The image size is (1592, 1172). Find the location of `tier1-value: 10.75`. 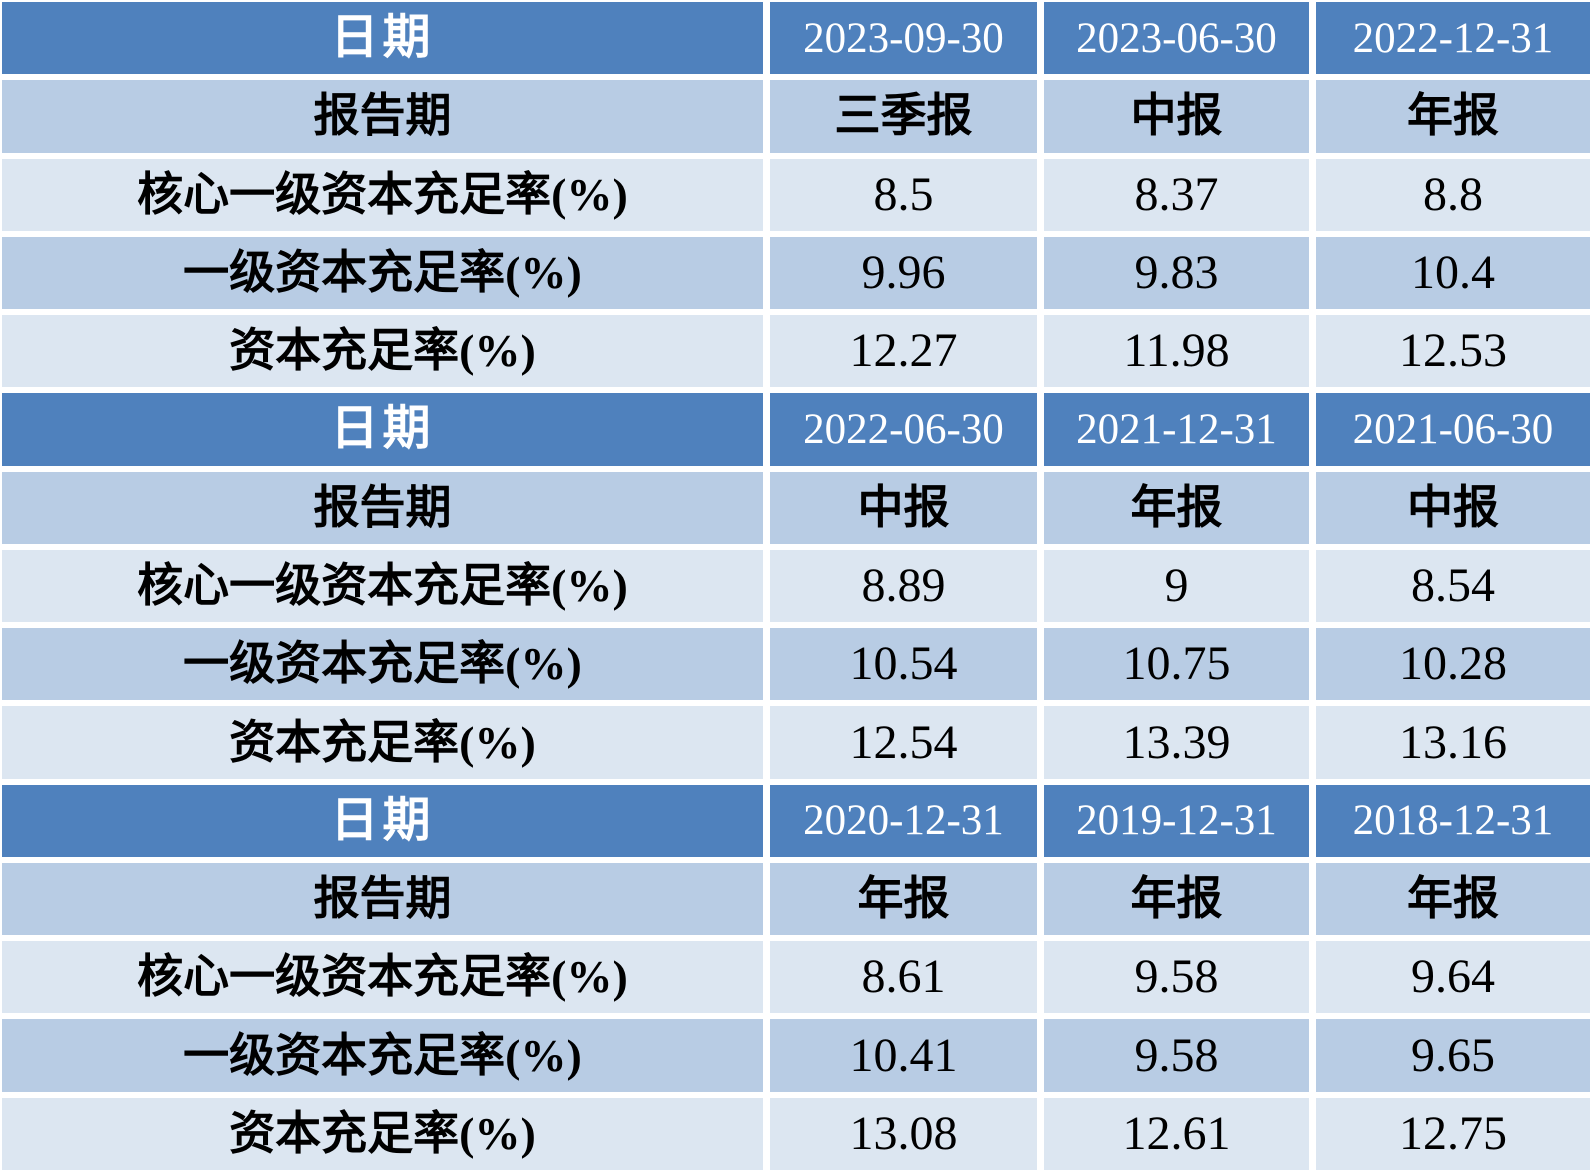

tier1-value: 10.75 is located at coordinates (1176, 664).